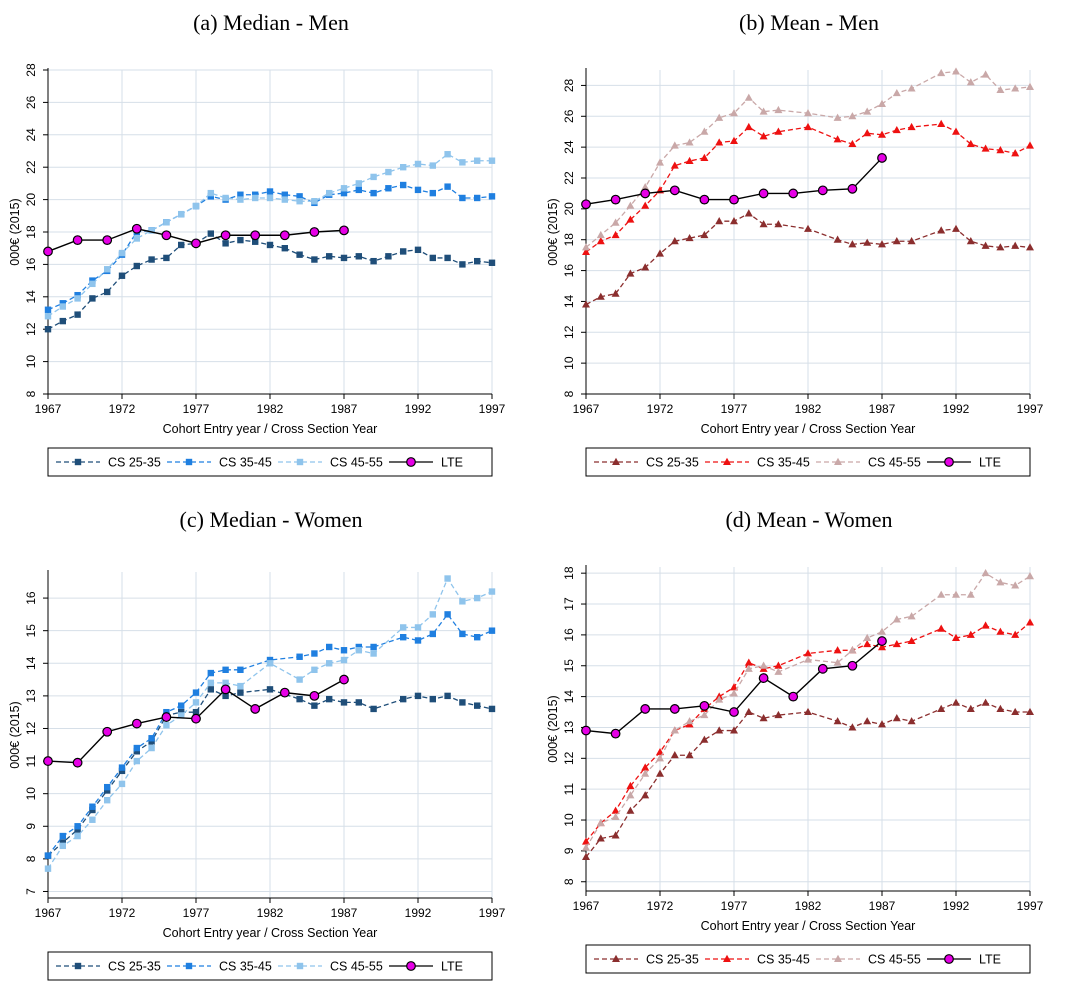  I want to click on x-tick-label: 1987, so click(882, 409).